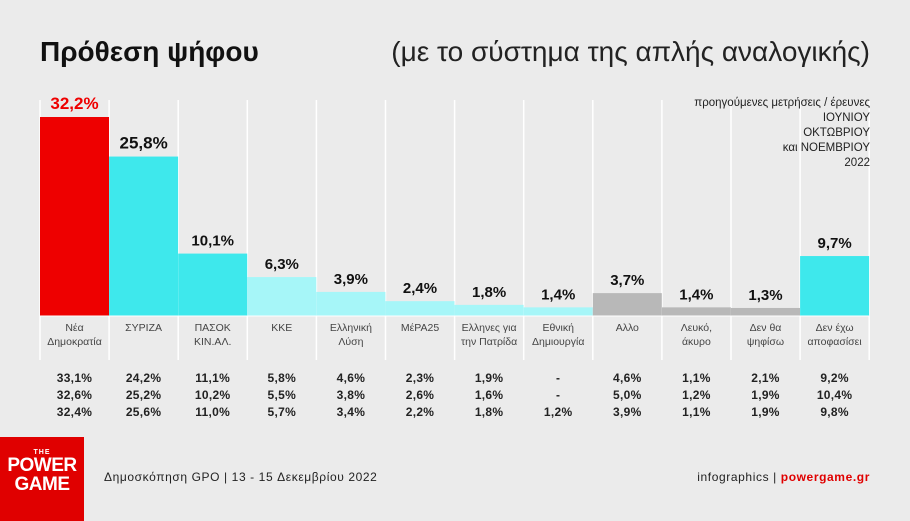 Image resolution: width=910 pixels, height=521 pixels. Describe the element at coordinates (627, 280) in the screenshot. I see `data-label: 3,7%` at that location.